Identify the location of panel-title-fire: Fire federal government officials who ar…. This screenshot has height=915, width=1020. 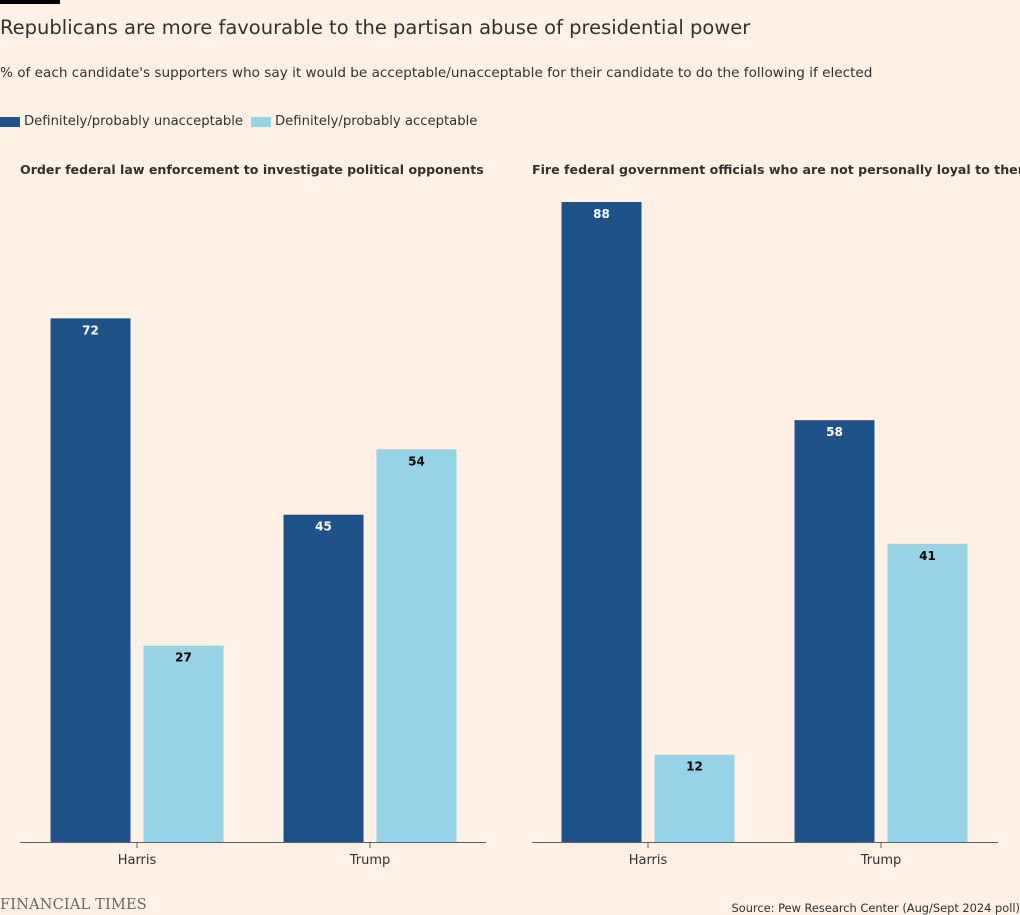
(776, 169).